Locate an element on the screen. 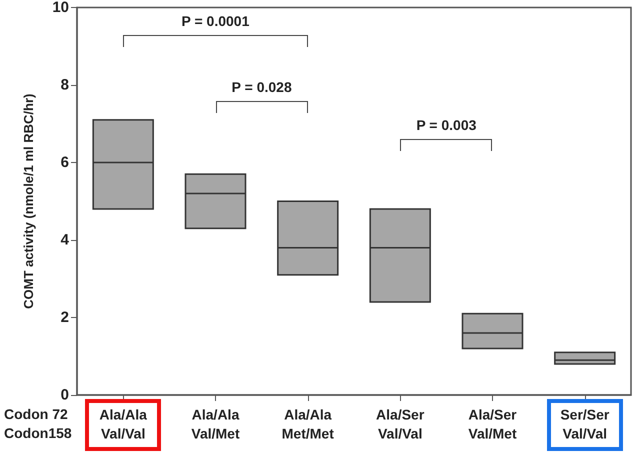 The height and width of the screenshot is (474, 634). x-tick-label: Ser/Ser Val/Val is located at coordinates (585, 424).